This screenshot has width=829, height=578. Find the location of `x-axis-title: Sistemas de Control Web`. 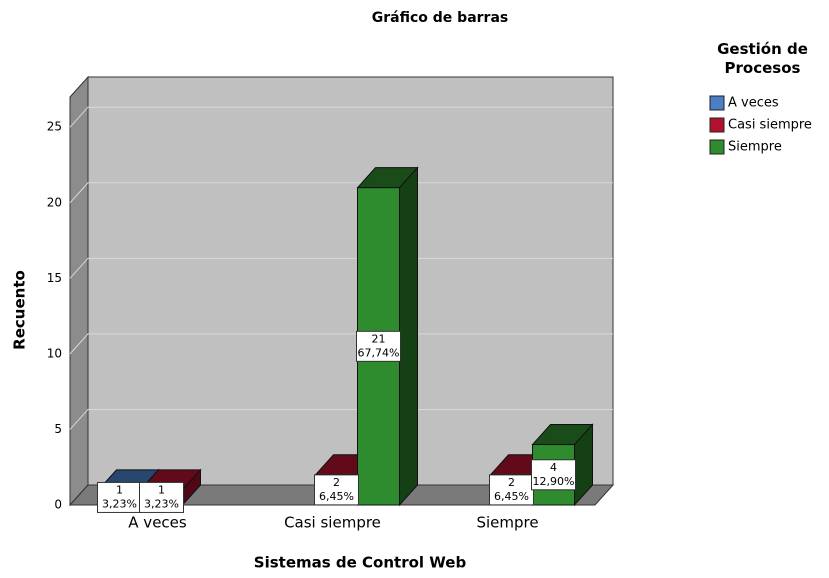

x-axis-title: Sistemas de Control Web is located at coordinates (360, 563).